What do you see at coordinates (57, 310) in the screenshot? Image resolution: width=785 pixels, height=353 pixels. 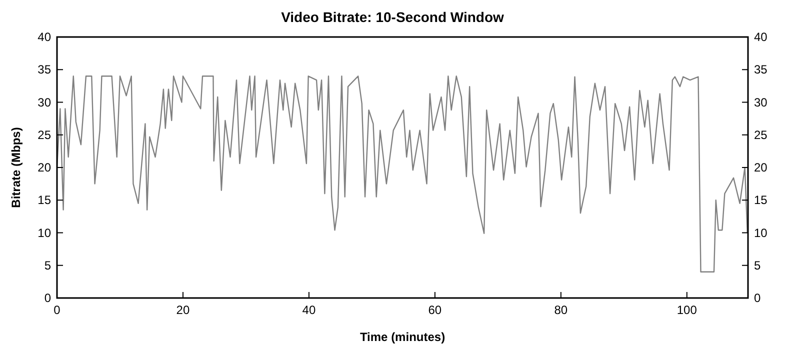 I see `x-tick-label: 0` at bounding box center [57, 310].